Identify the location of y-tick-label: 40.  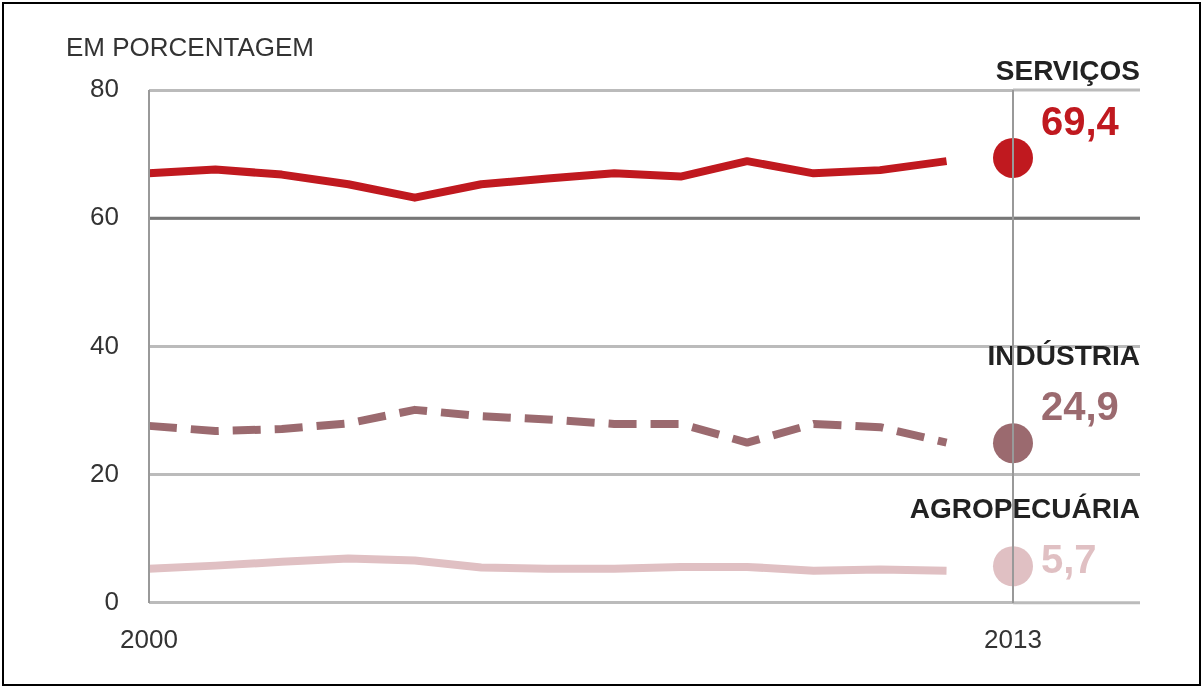
(104, 344).